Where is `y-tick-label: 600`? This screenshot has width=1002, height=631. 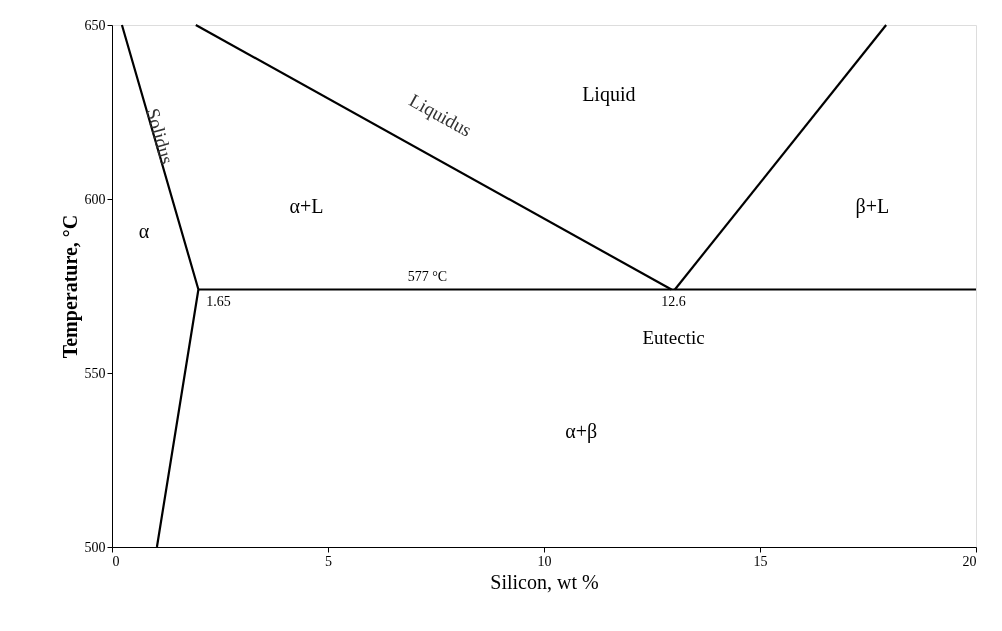 y-tick-label: 600 is located at coordinates (95, 199).